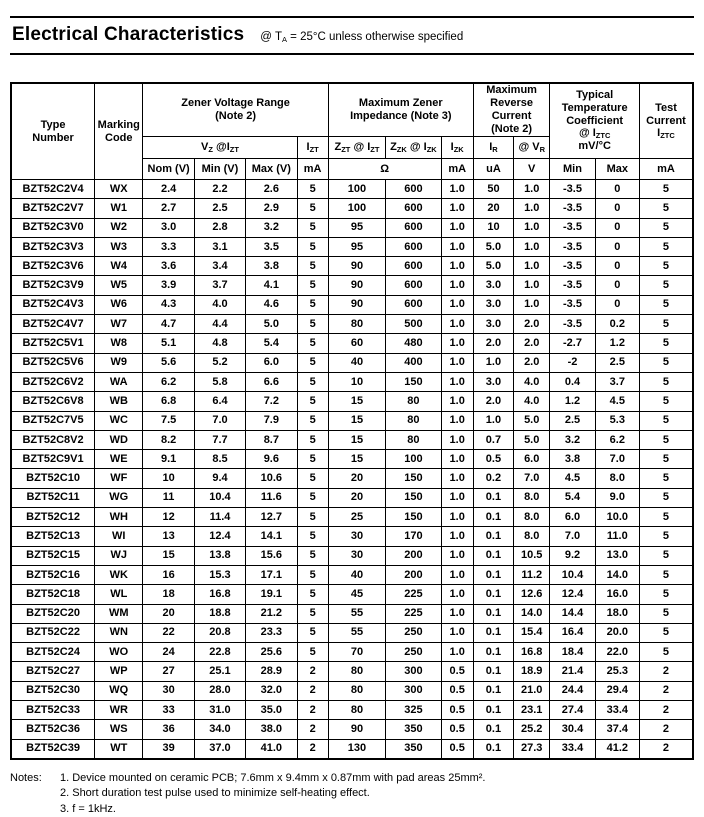 The image size is (704, 817). What do you see at coordinates (220, 440) in the screenshot?
I see `cell-vz-min: 7.7` at bounding box center [220, 440].